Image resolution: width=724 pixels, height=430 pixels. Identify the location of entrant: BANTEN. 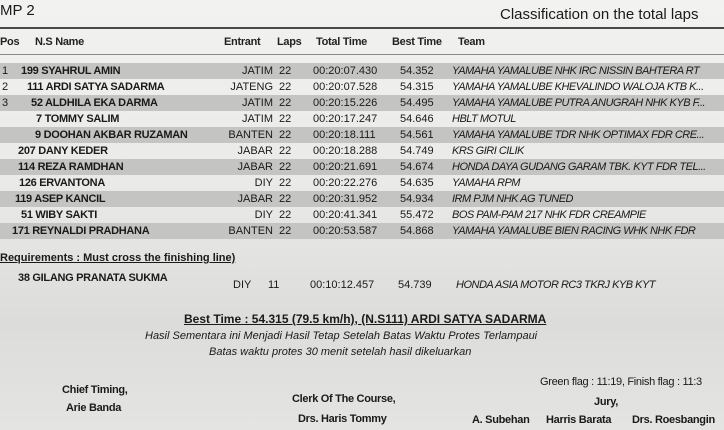
(250, 135).